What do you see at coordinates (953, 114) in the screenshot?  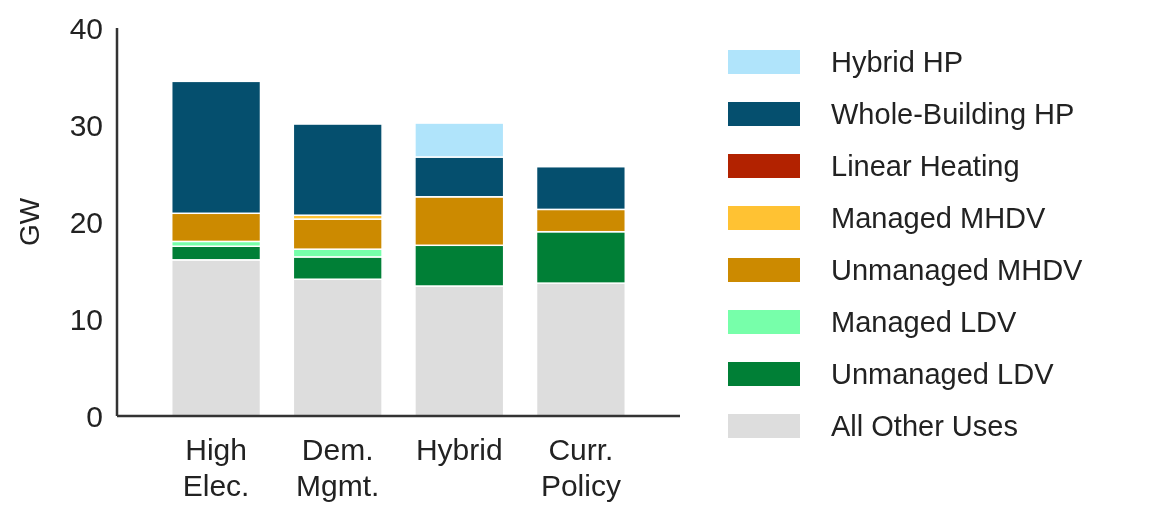 I see `legend-label: Whole-Building HP` at bounding box center [953, 114].